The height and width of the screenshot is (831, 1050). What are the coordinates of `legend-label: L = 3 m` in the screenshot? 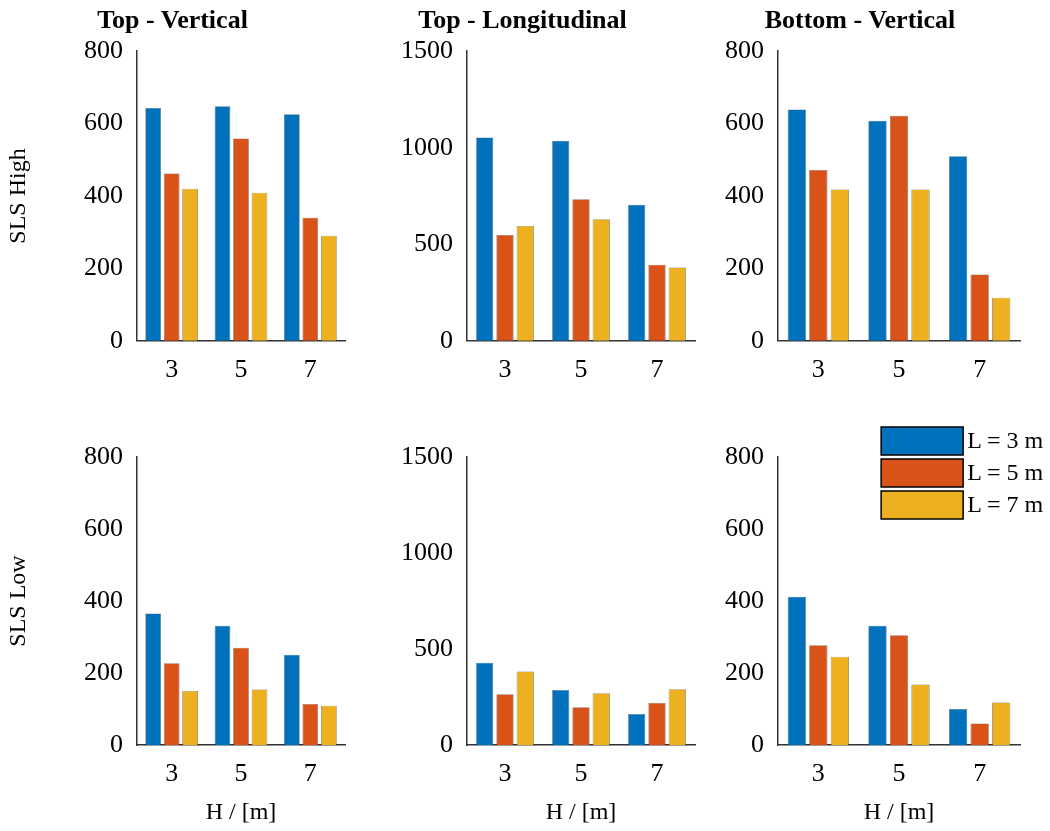 It's located at (1005, 440).